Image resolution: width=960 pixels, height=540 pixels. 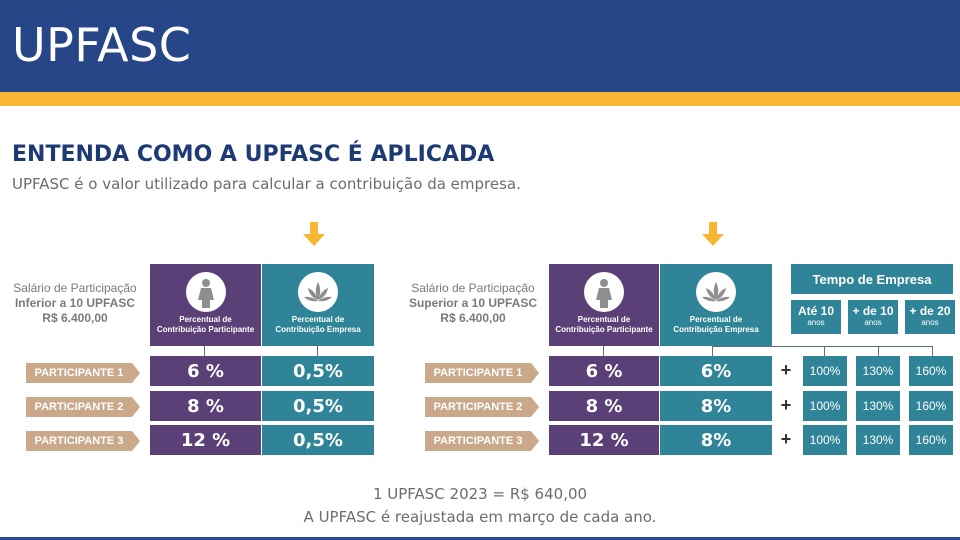 I want to click on header-title: UPFASC, so click(x=102, y=45).